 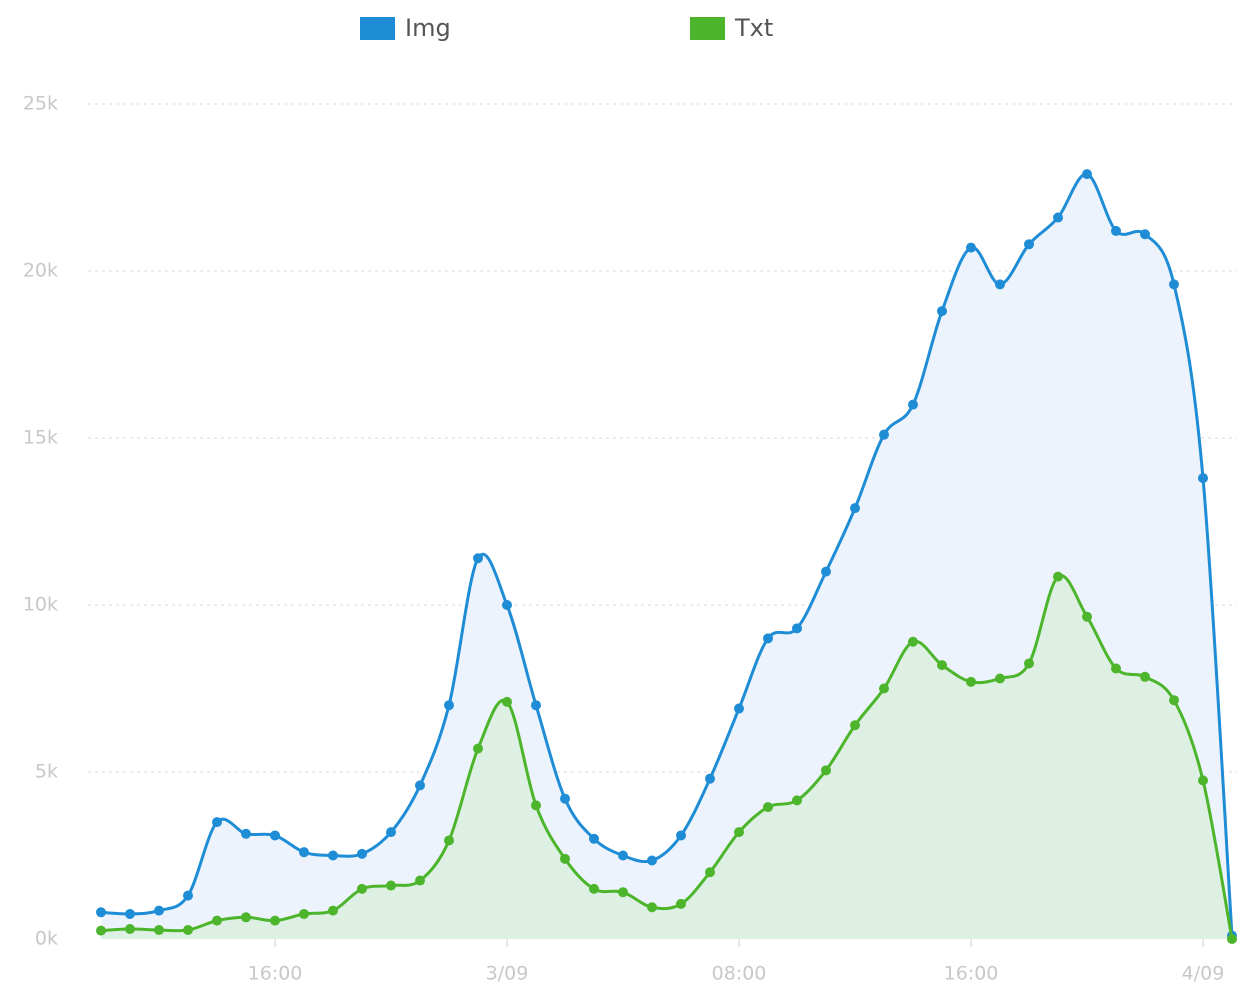 I want to click on x-tick-label: 4/09, so click(x=1203, y=974).